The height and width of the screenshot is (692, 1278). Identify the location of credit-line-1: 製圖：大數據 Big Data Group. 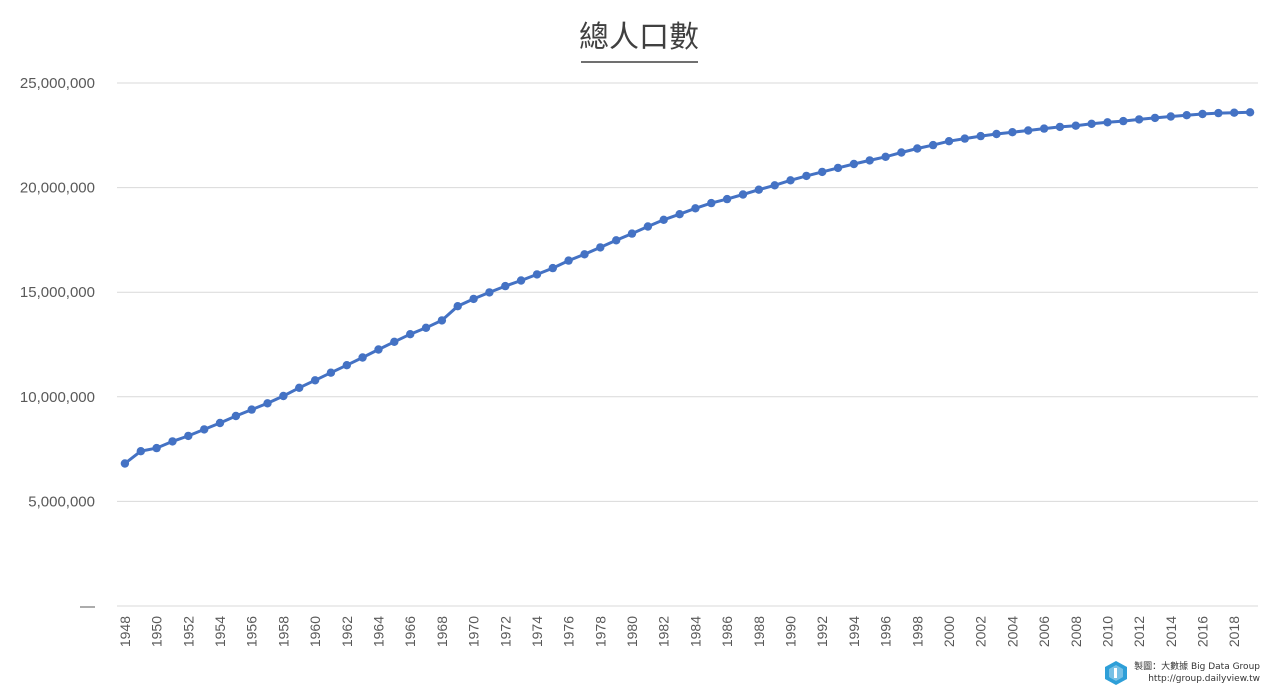
(1197, 667).